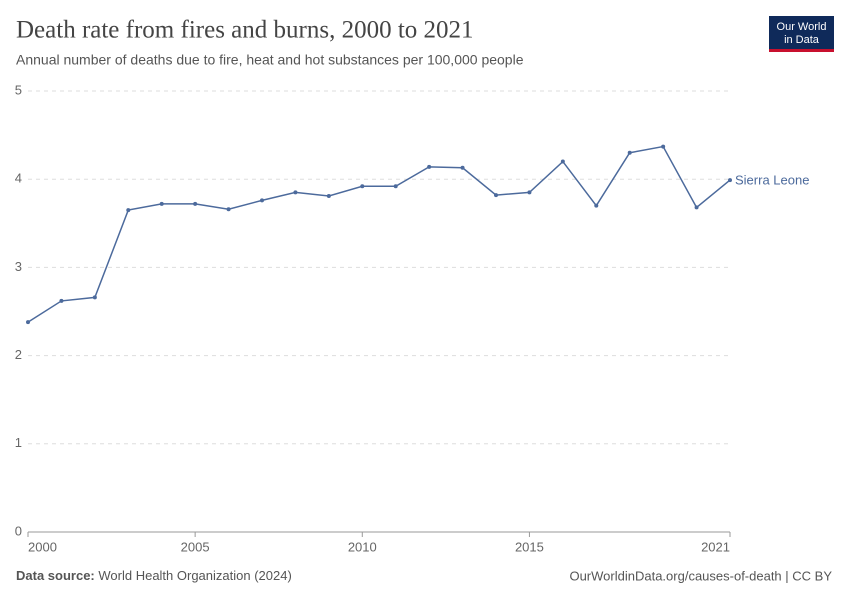 The image size is (850, 605). Describe the element at coordinates (801, 50) in the screenshot. I see `logo-bar` at that location.